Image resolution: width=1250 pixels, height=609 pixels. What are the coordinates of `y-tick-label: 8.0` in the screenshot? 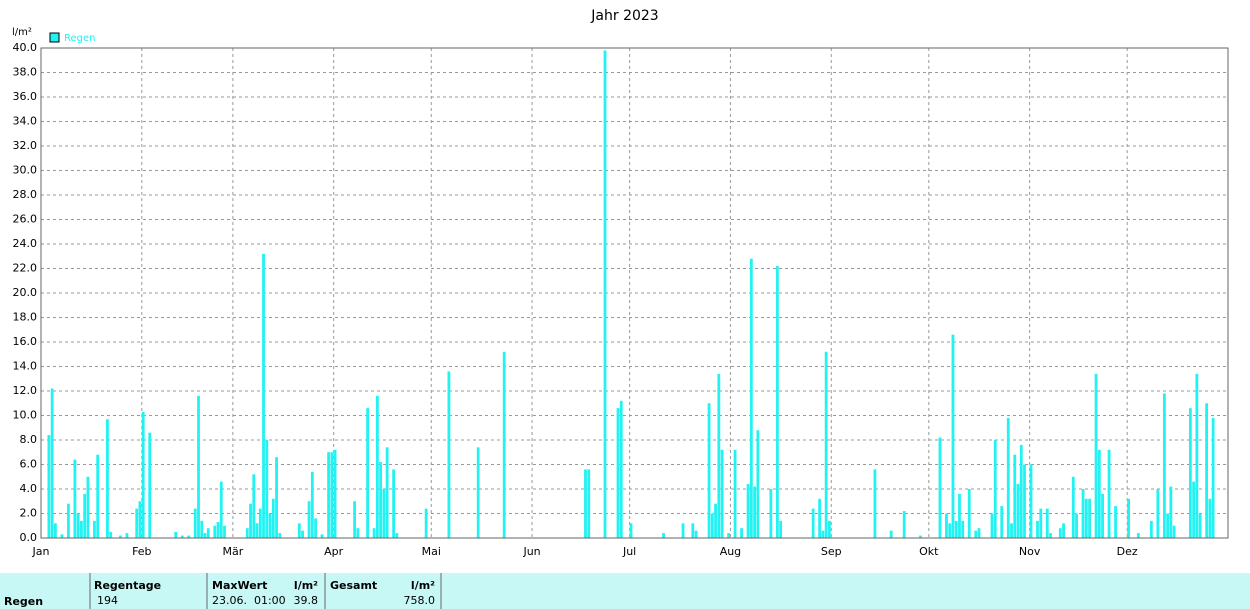 It's located at (29, 439).